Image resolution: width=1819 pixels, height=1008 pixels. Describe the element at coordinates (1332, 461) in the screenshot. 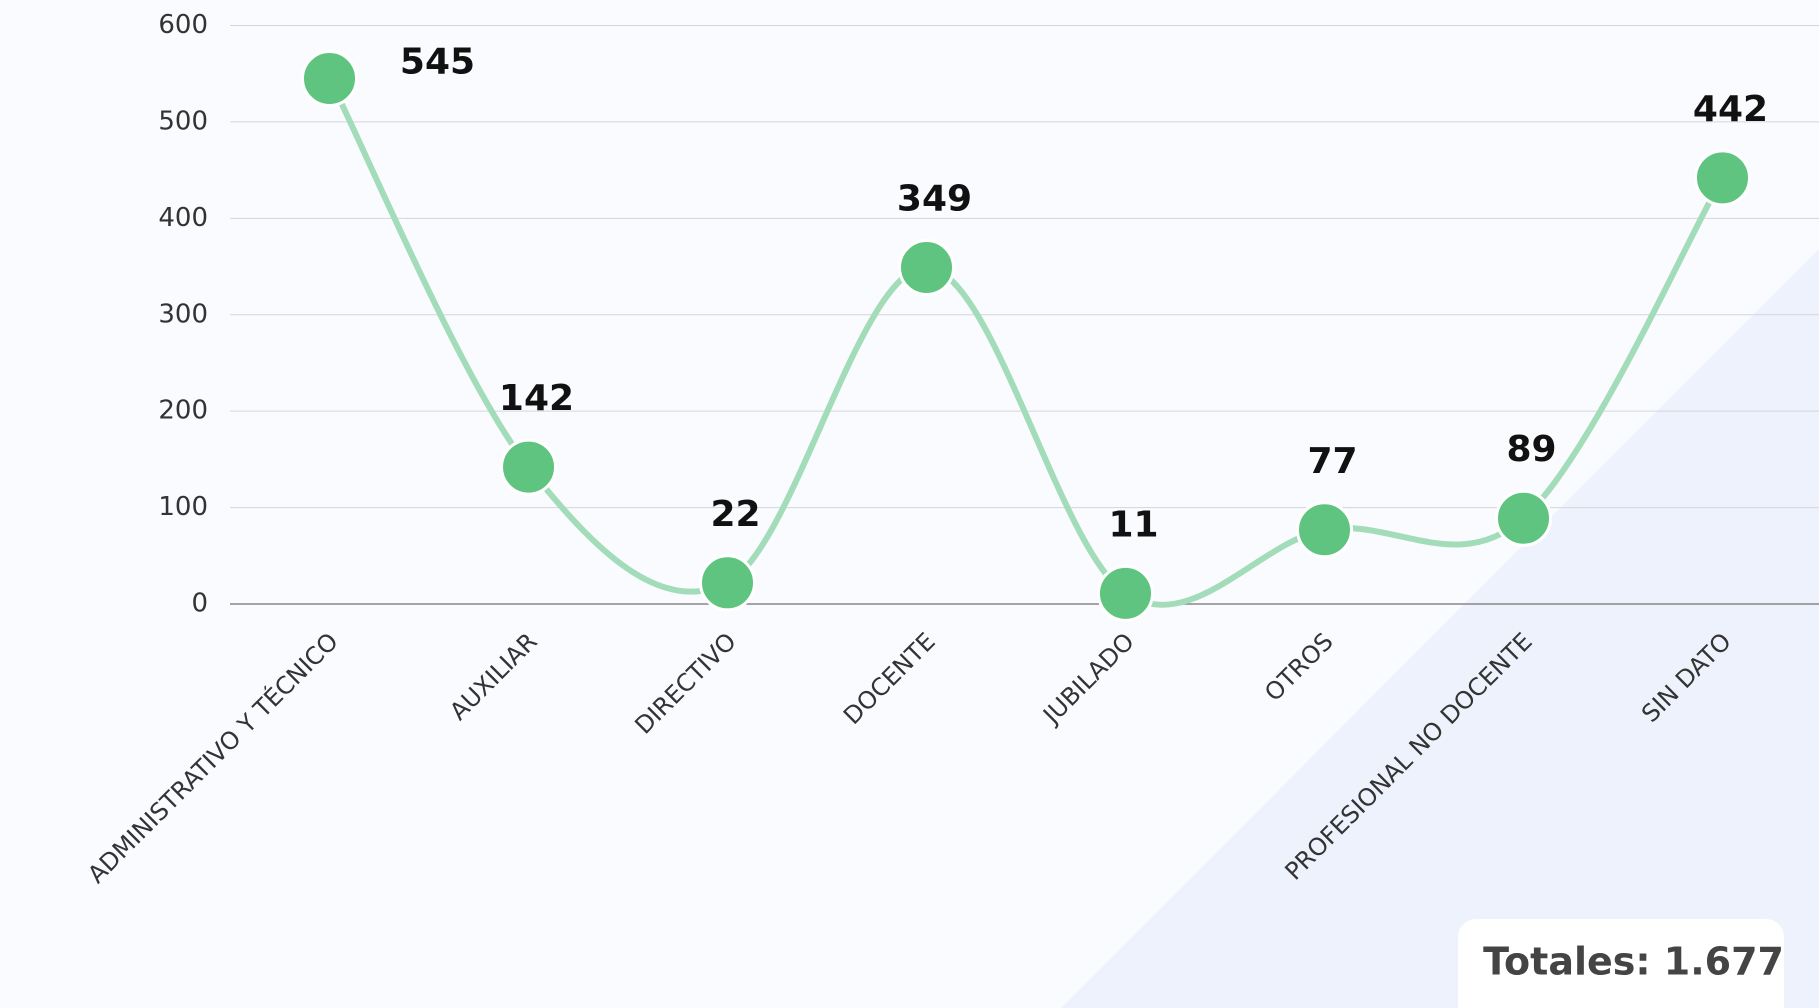

I see `data-label: 77` at that location.